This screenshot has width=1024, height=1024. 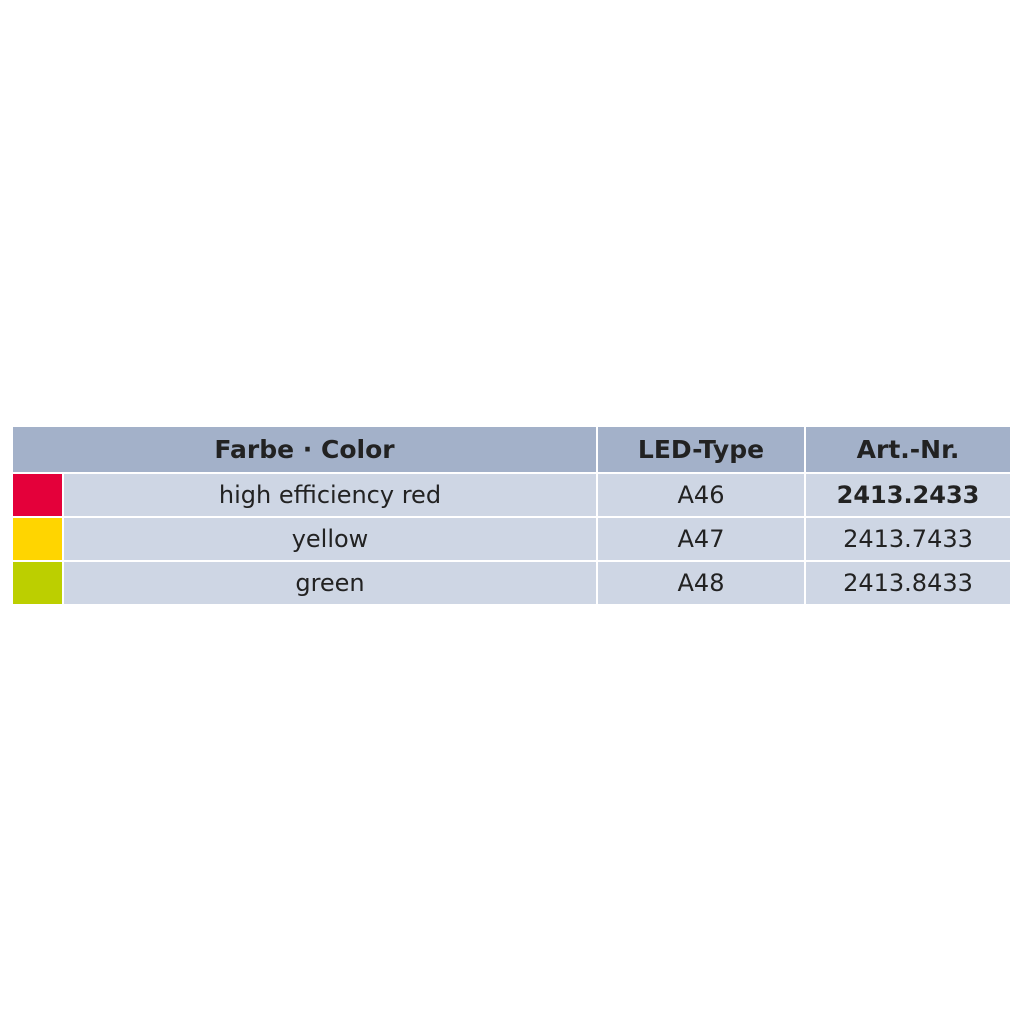 What do you see at coordinates (701, 449) in the screenshot?
I see `header-led-type: LED-Type` at bounding box center [701, 449].